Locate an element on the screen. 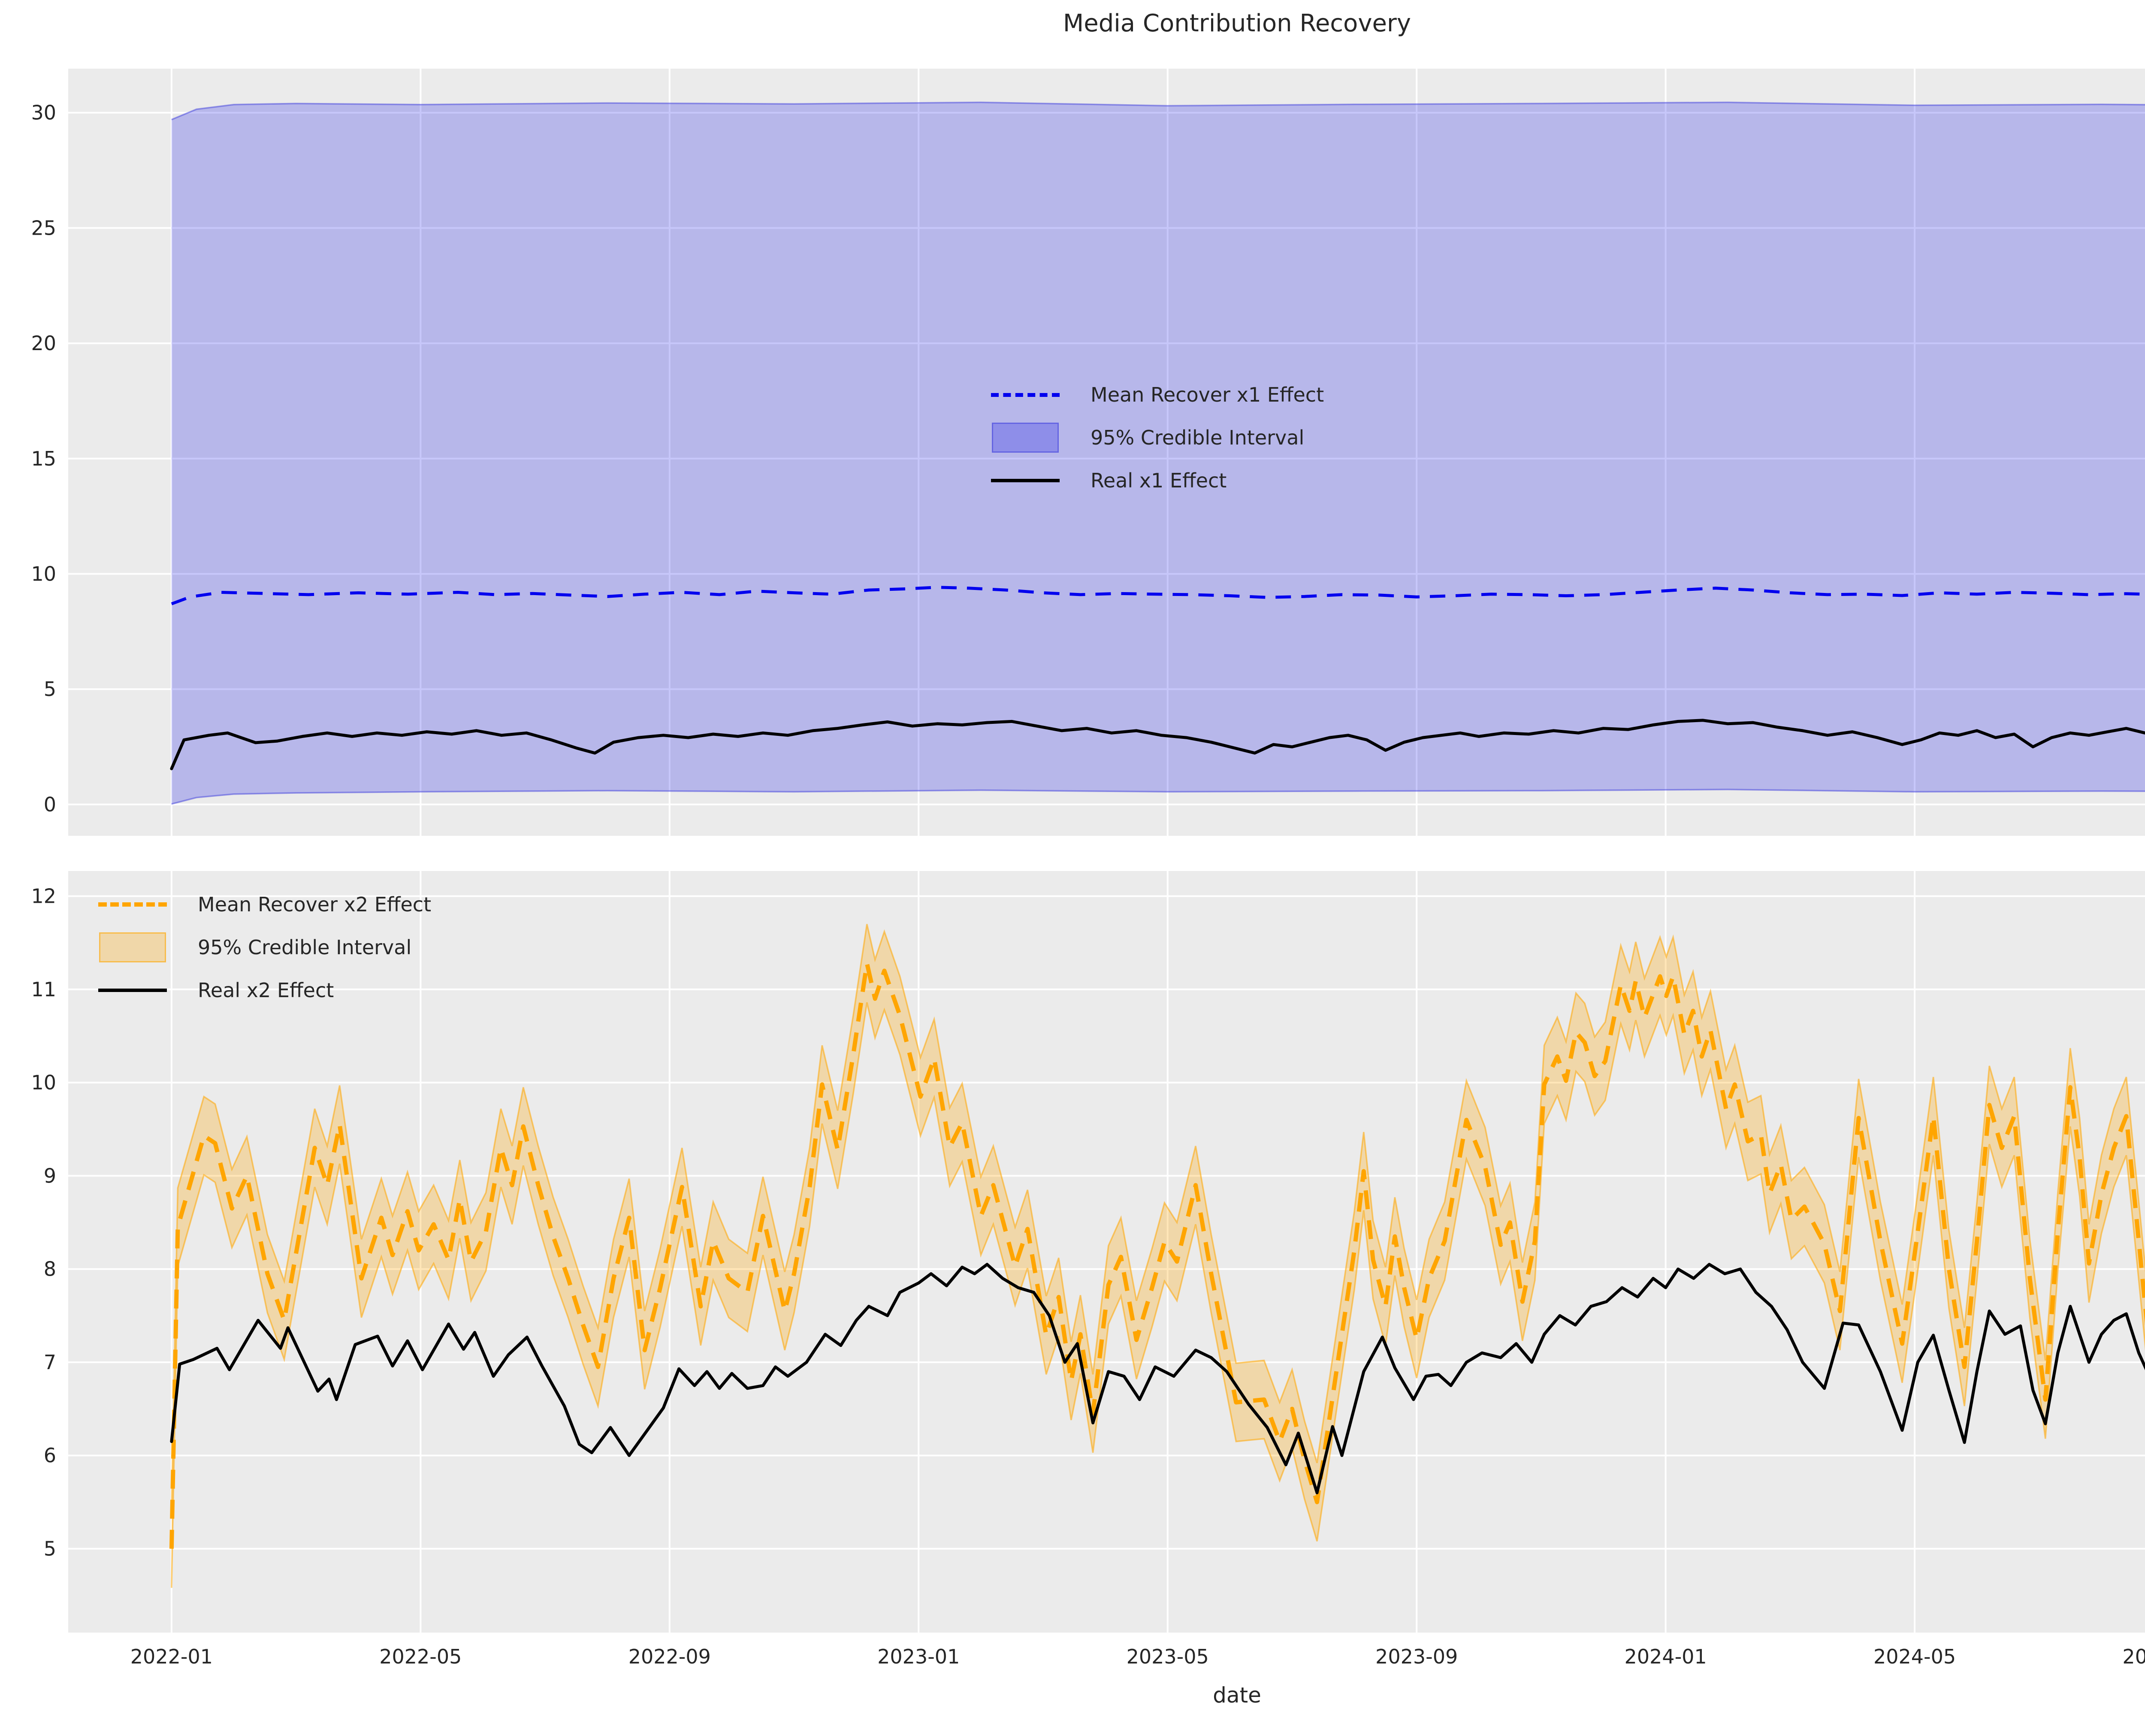  band-lower-edge is located at coordinates (1158, 797).